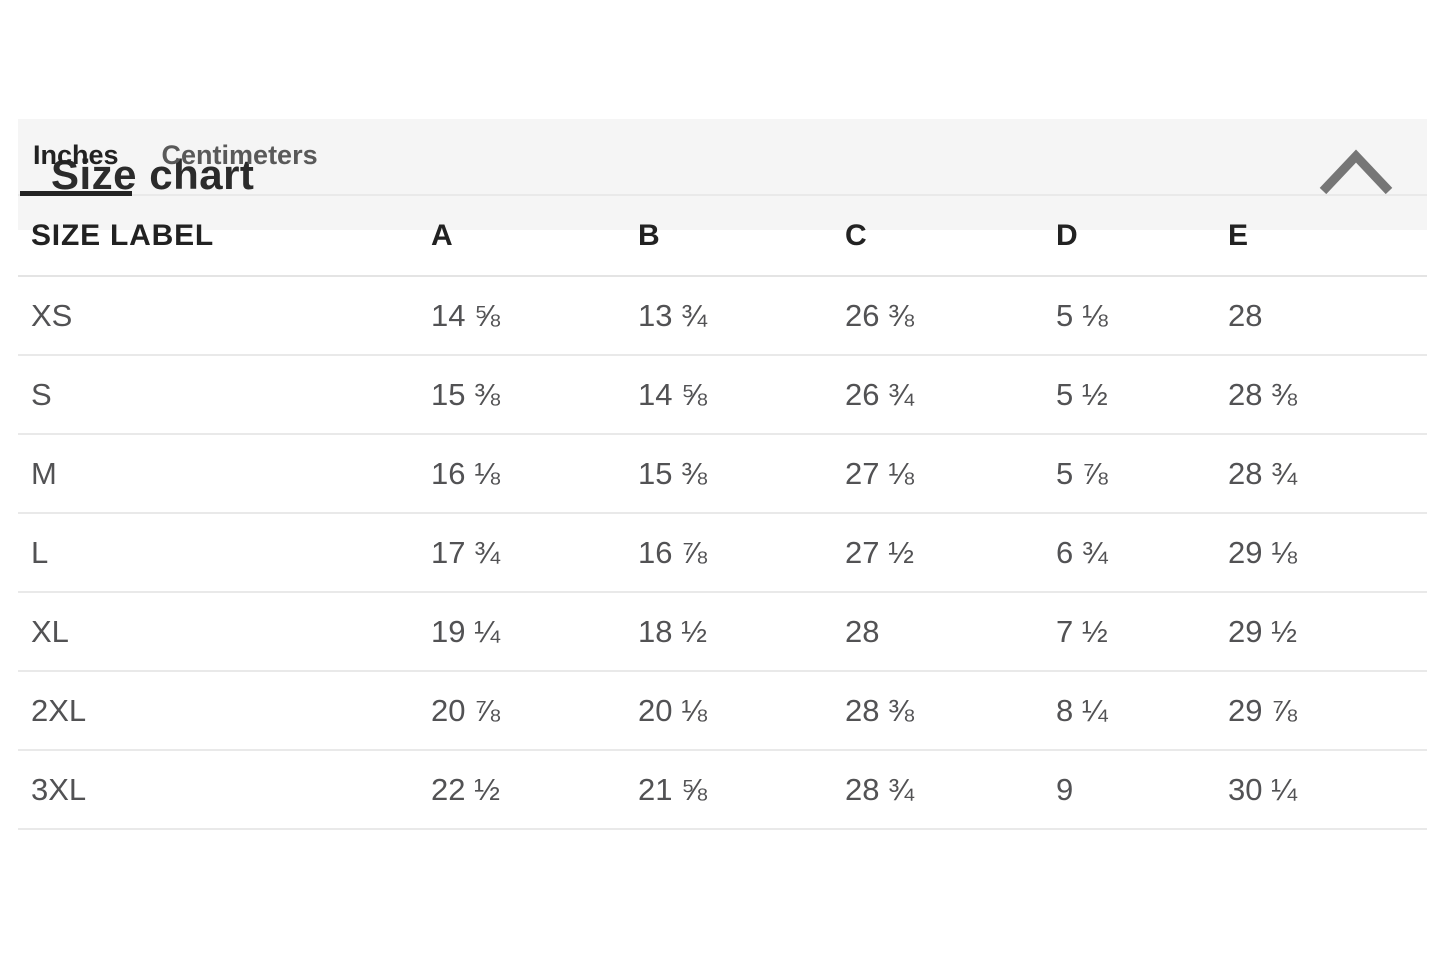 The image size is (1445, 968). What do you see at coordinates (40, 552) in the screenshot?
I see `size-label-cell: L` at bounding box center [40, 552].